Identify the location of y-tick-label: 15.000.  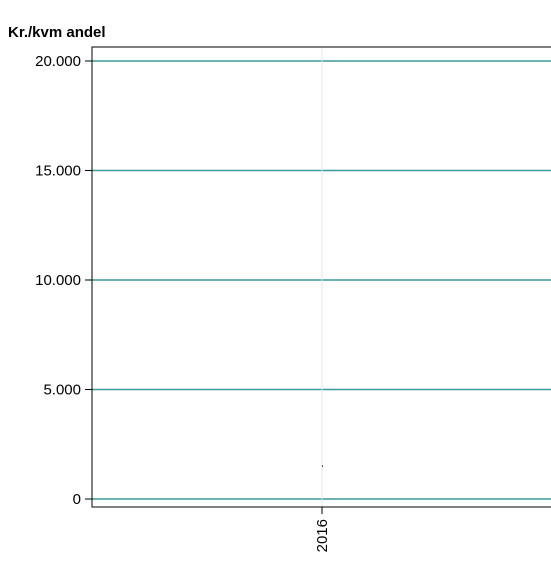
(58, 171).